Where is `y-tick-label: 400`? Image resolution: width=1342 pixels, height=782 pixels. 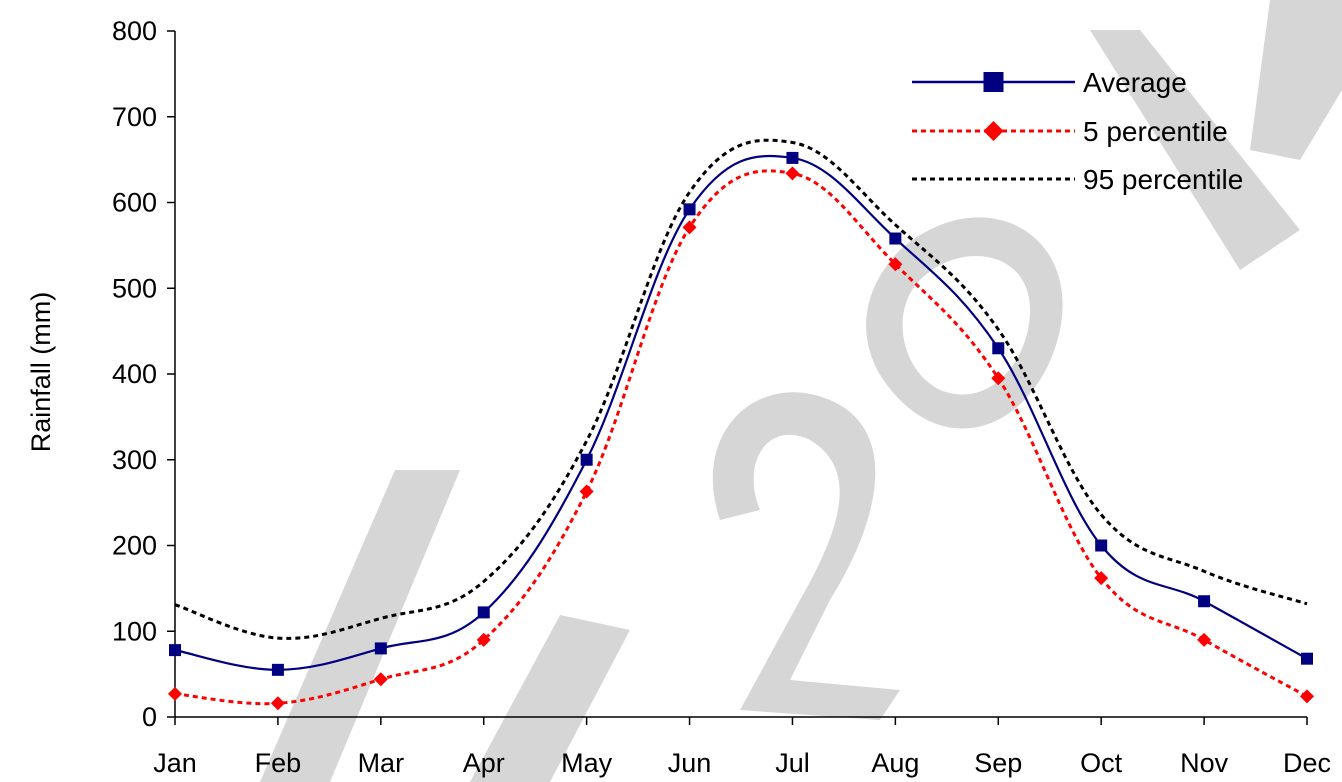
y-tick-label: 400 is located at coordinates (134, 374).